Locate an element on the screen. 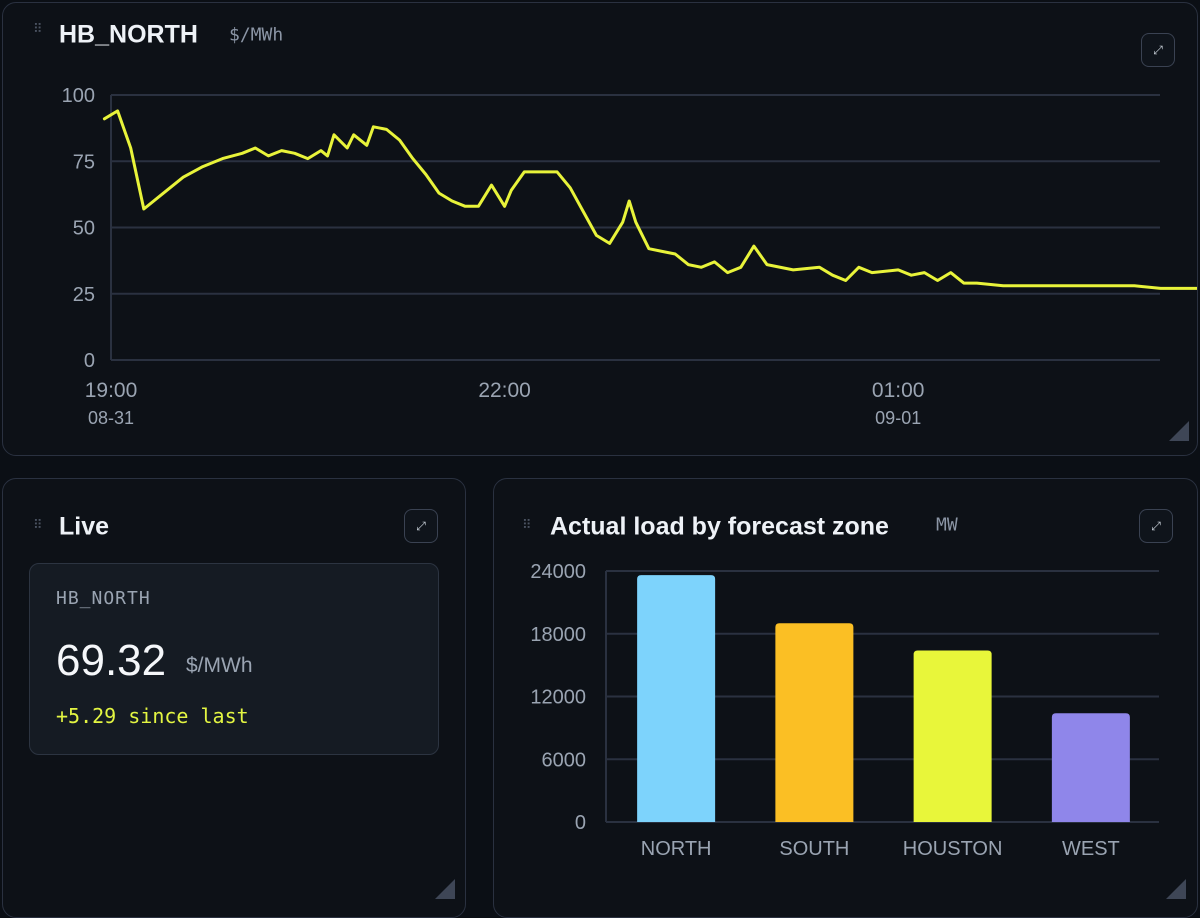  panel-title: Actual load by forecast zone is located at coordinates (719, 526).